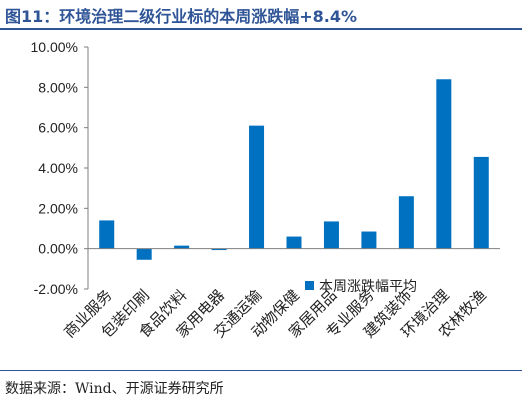 Image resolution: width=522 pixels, height=405 pixels. I want to click on y-tick-label: 8.00%, so click(58, 87).